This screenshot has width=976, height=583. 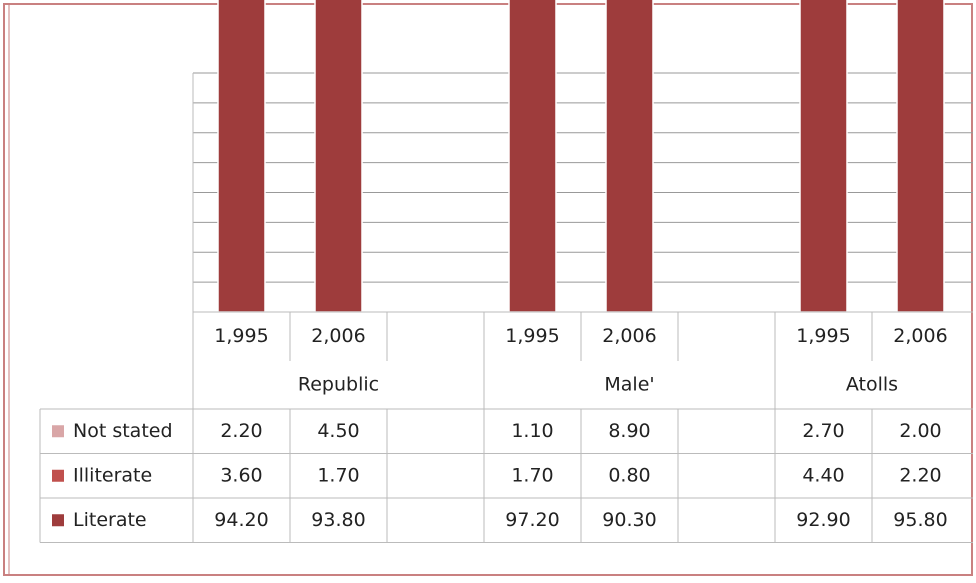 What do you see at coordinates (532, 431) in the screenshot?
I see `data-label: 1.10` at bounding box center [532, 431].